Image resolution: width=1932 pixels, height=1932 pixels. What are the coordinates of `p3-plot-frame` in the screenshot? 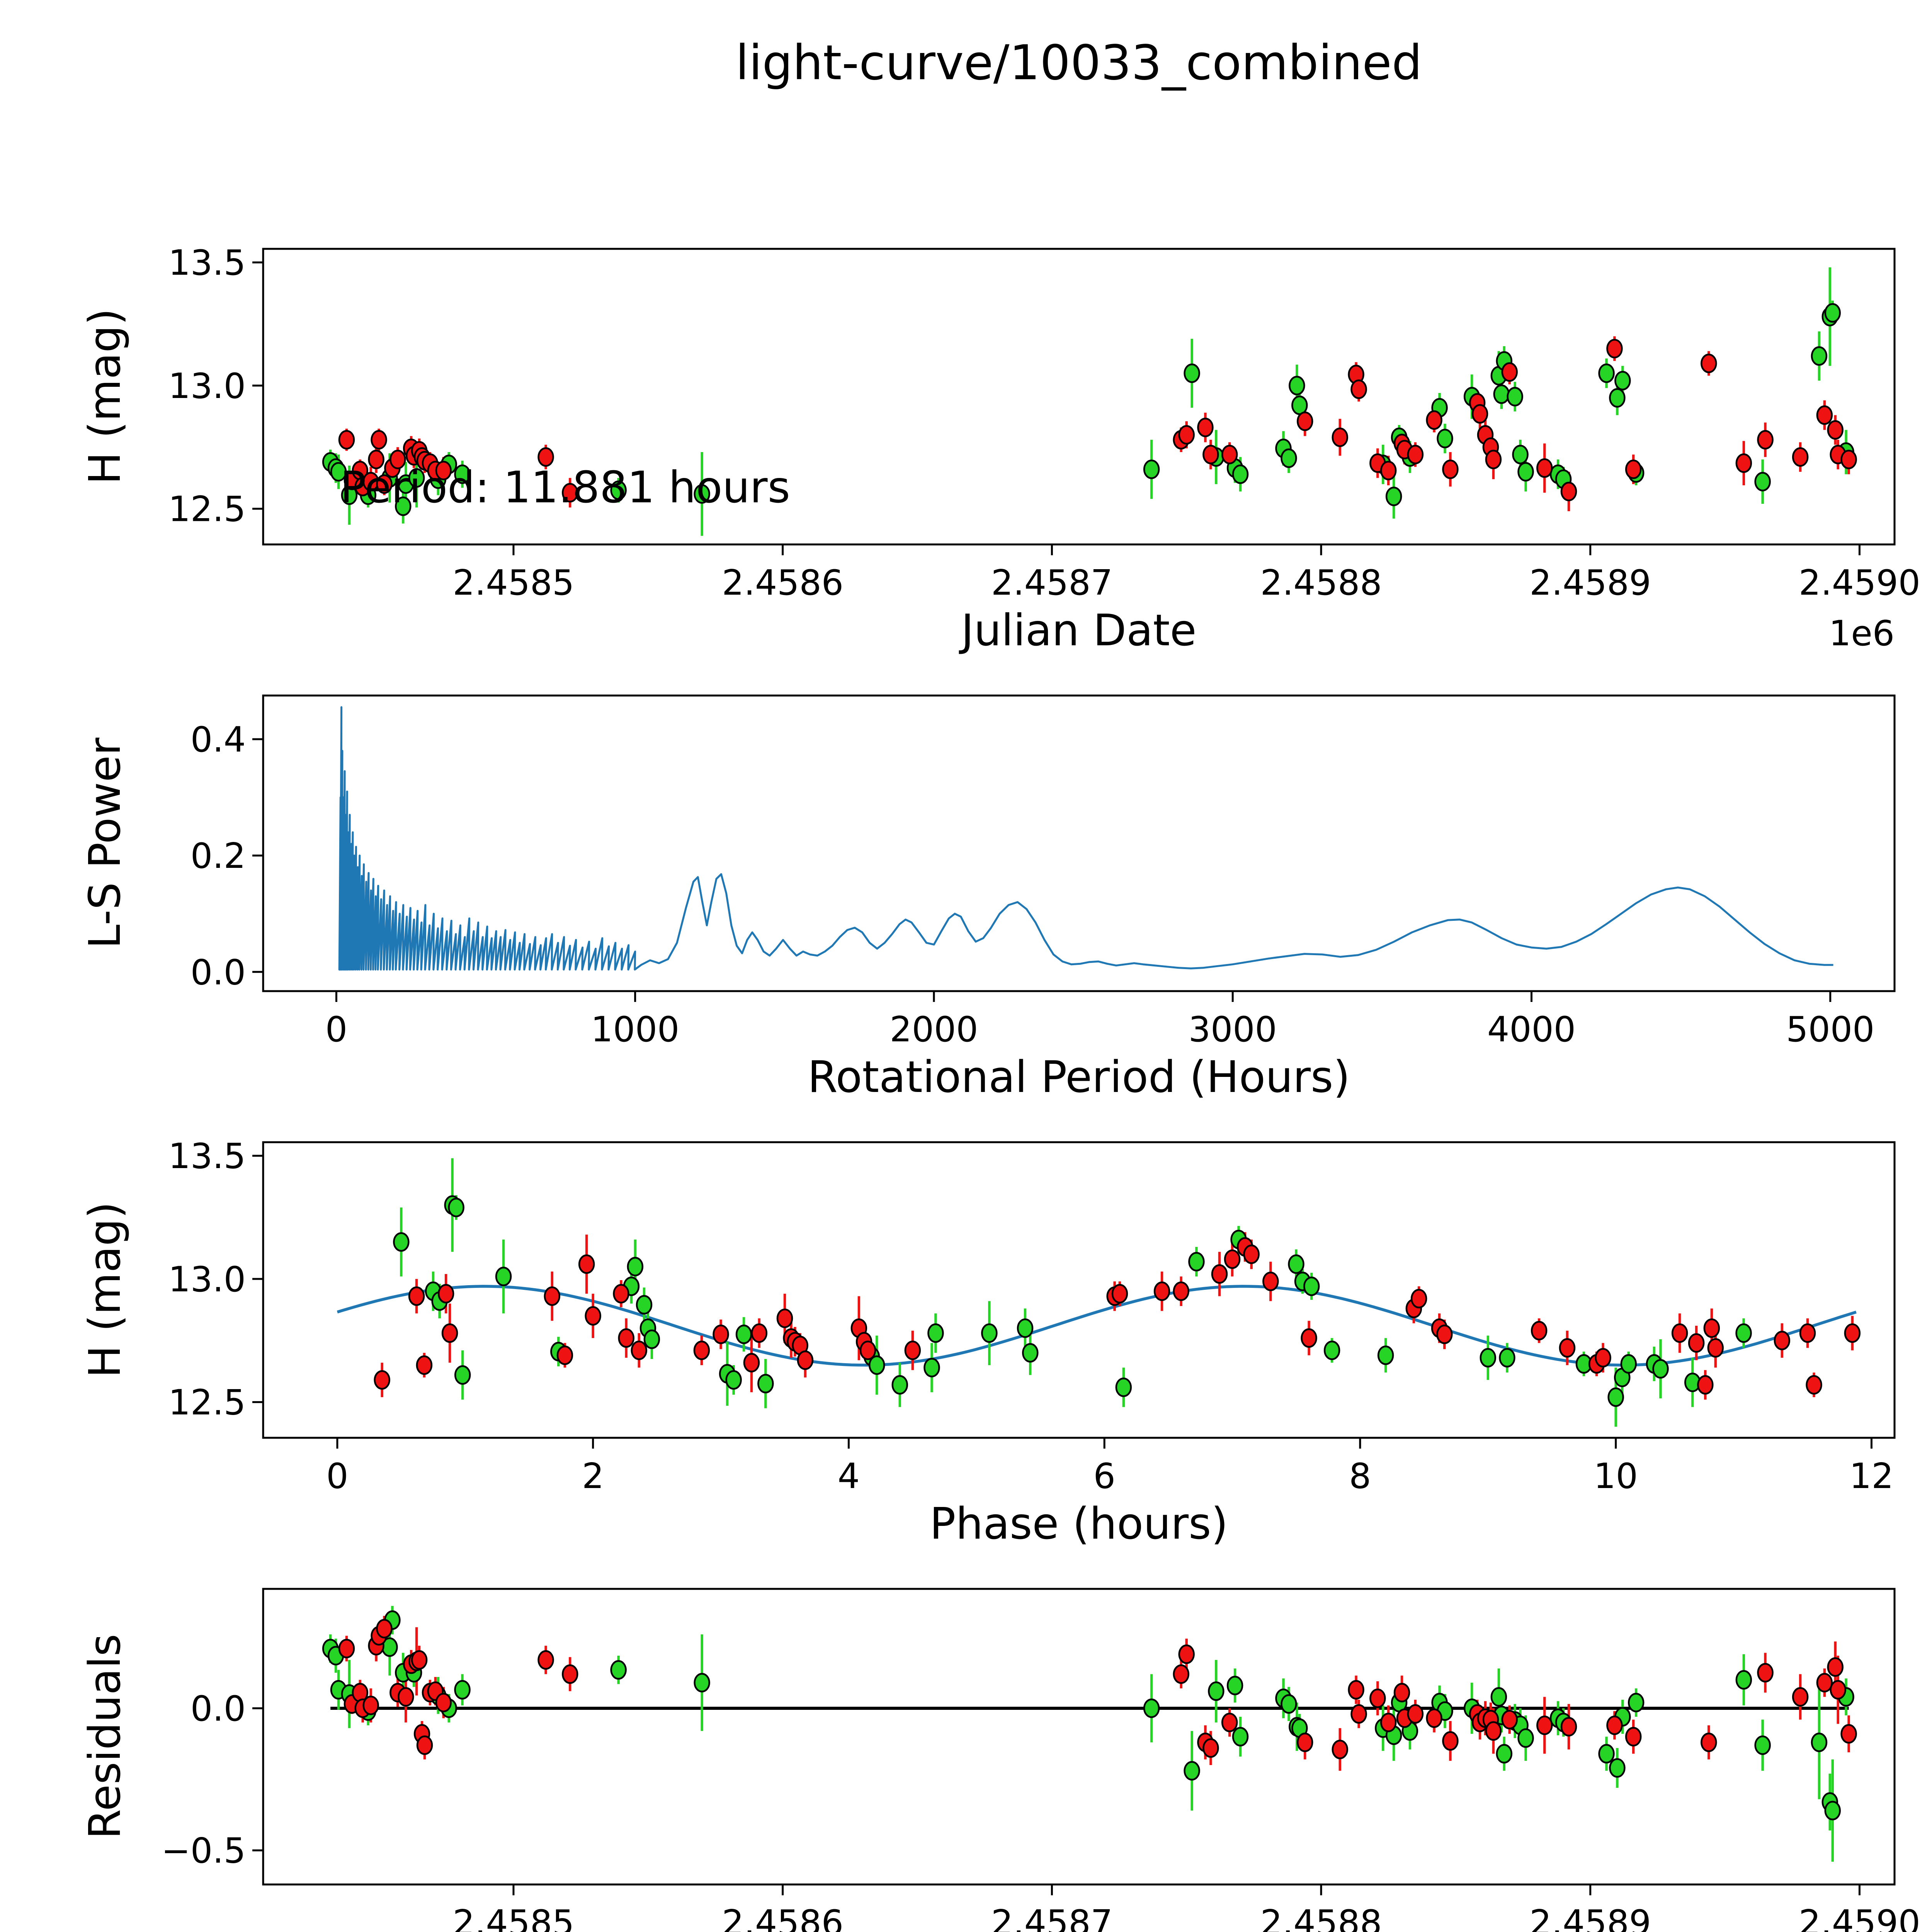 It's located at (1079, 1290).